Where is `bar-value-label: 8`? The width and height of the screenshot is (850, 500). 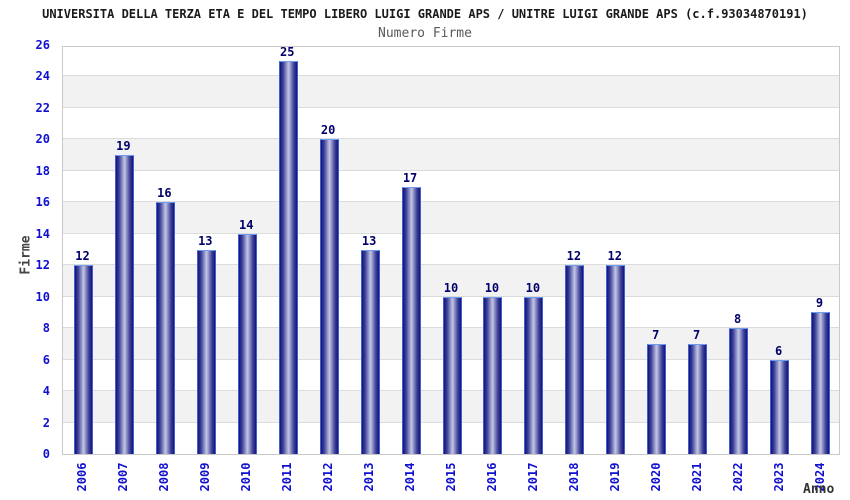
bar-value-label: 8 is located at coordinates (738, 319).